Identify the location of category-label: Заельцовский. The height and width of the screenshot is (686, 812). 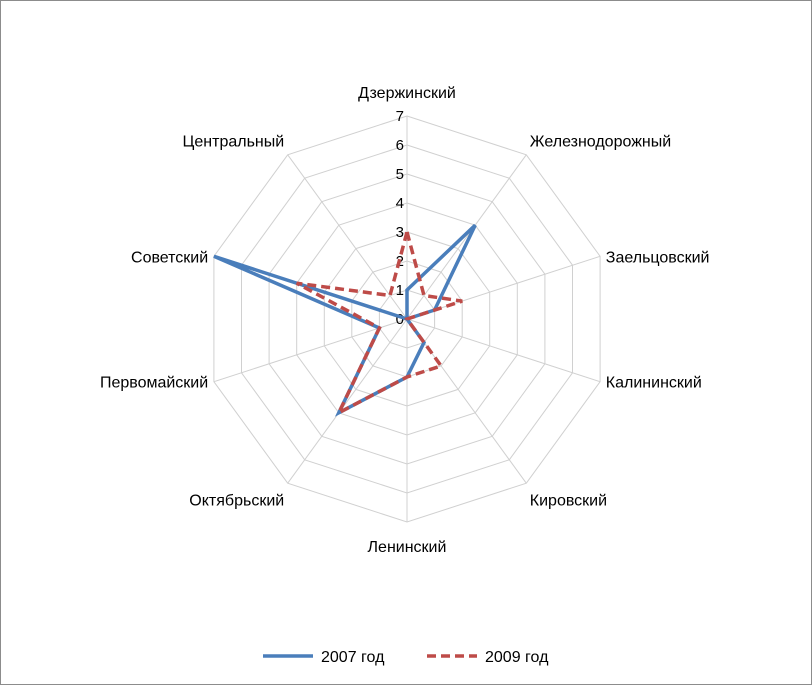
(658, 257).